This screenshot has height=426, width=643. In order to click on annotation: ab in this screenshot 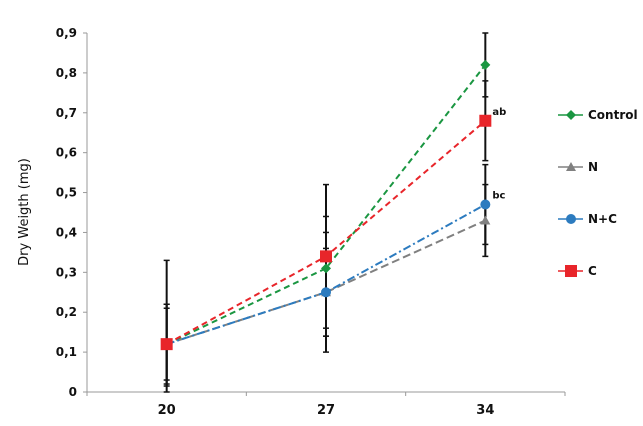, I will do `click(499, 112)`.